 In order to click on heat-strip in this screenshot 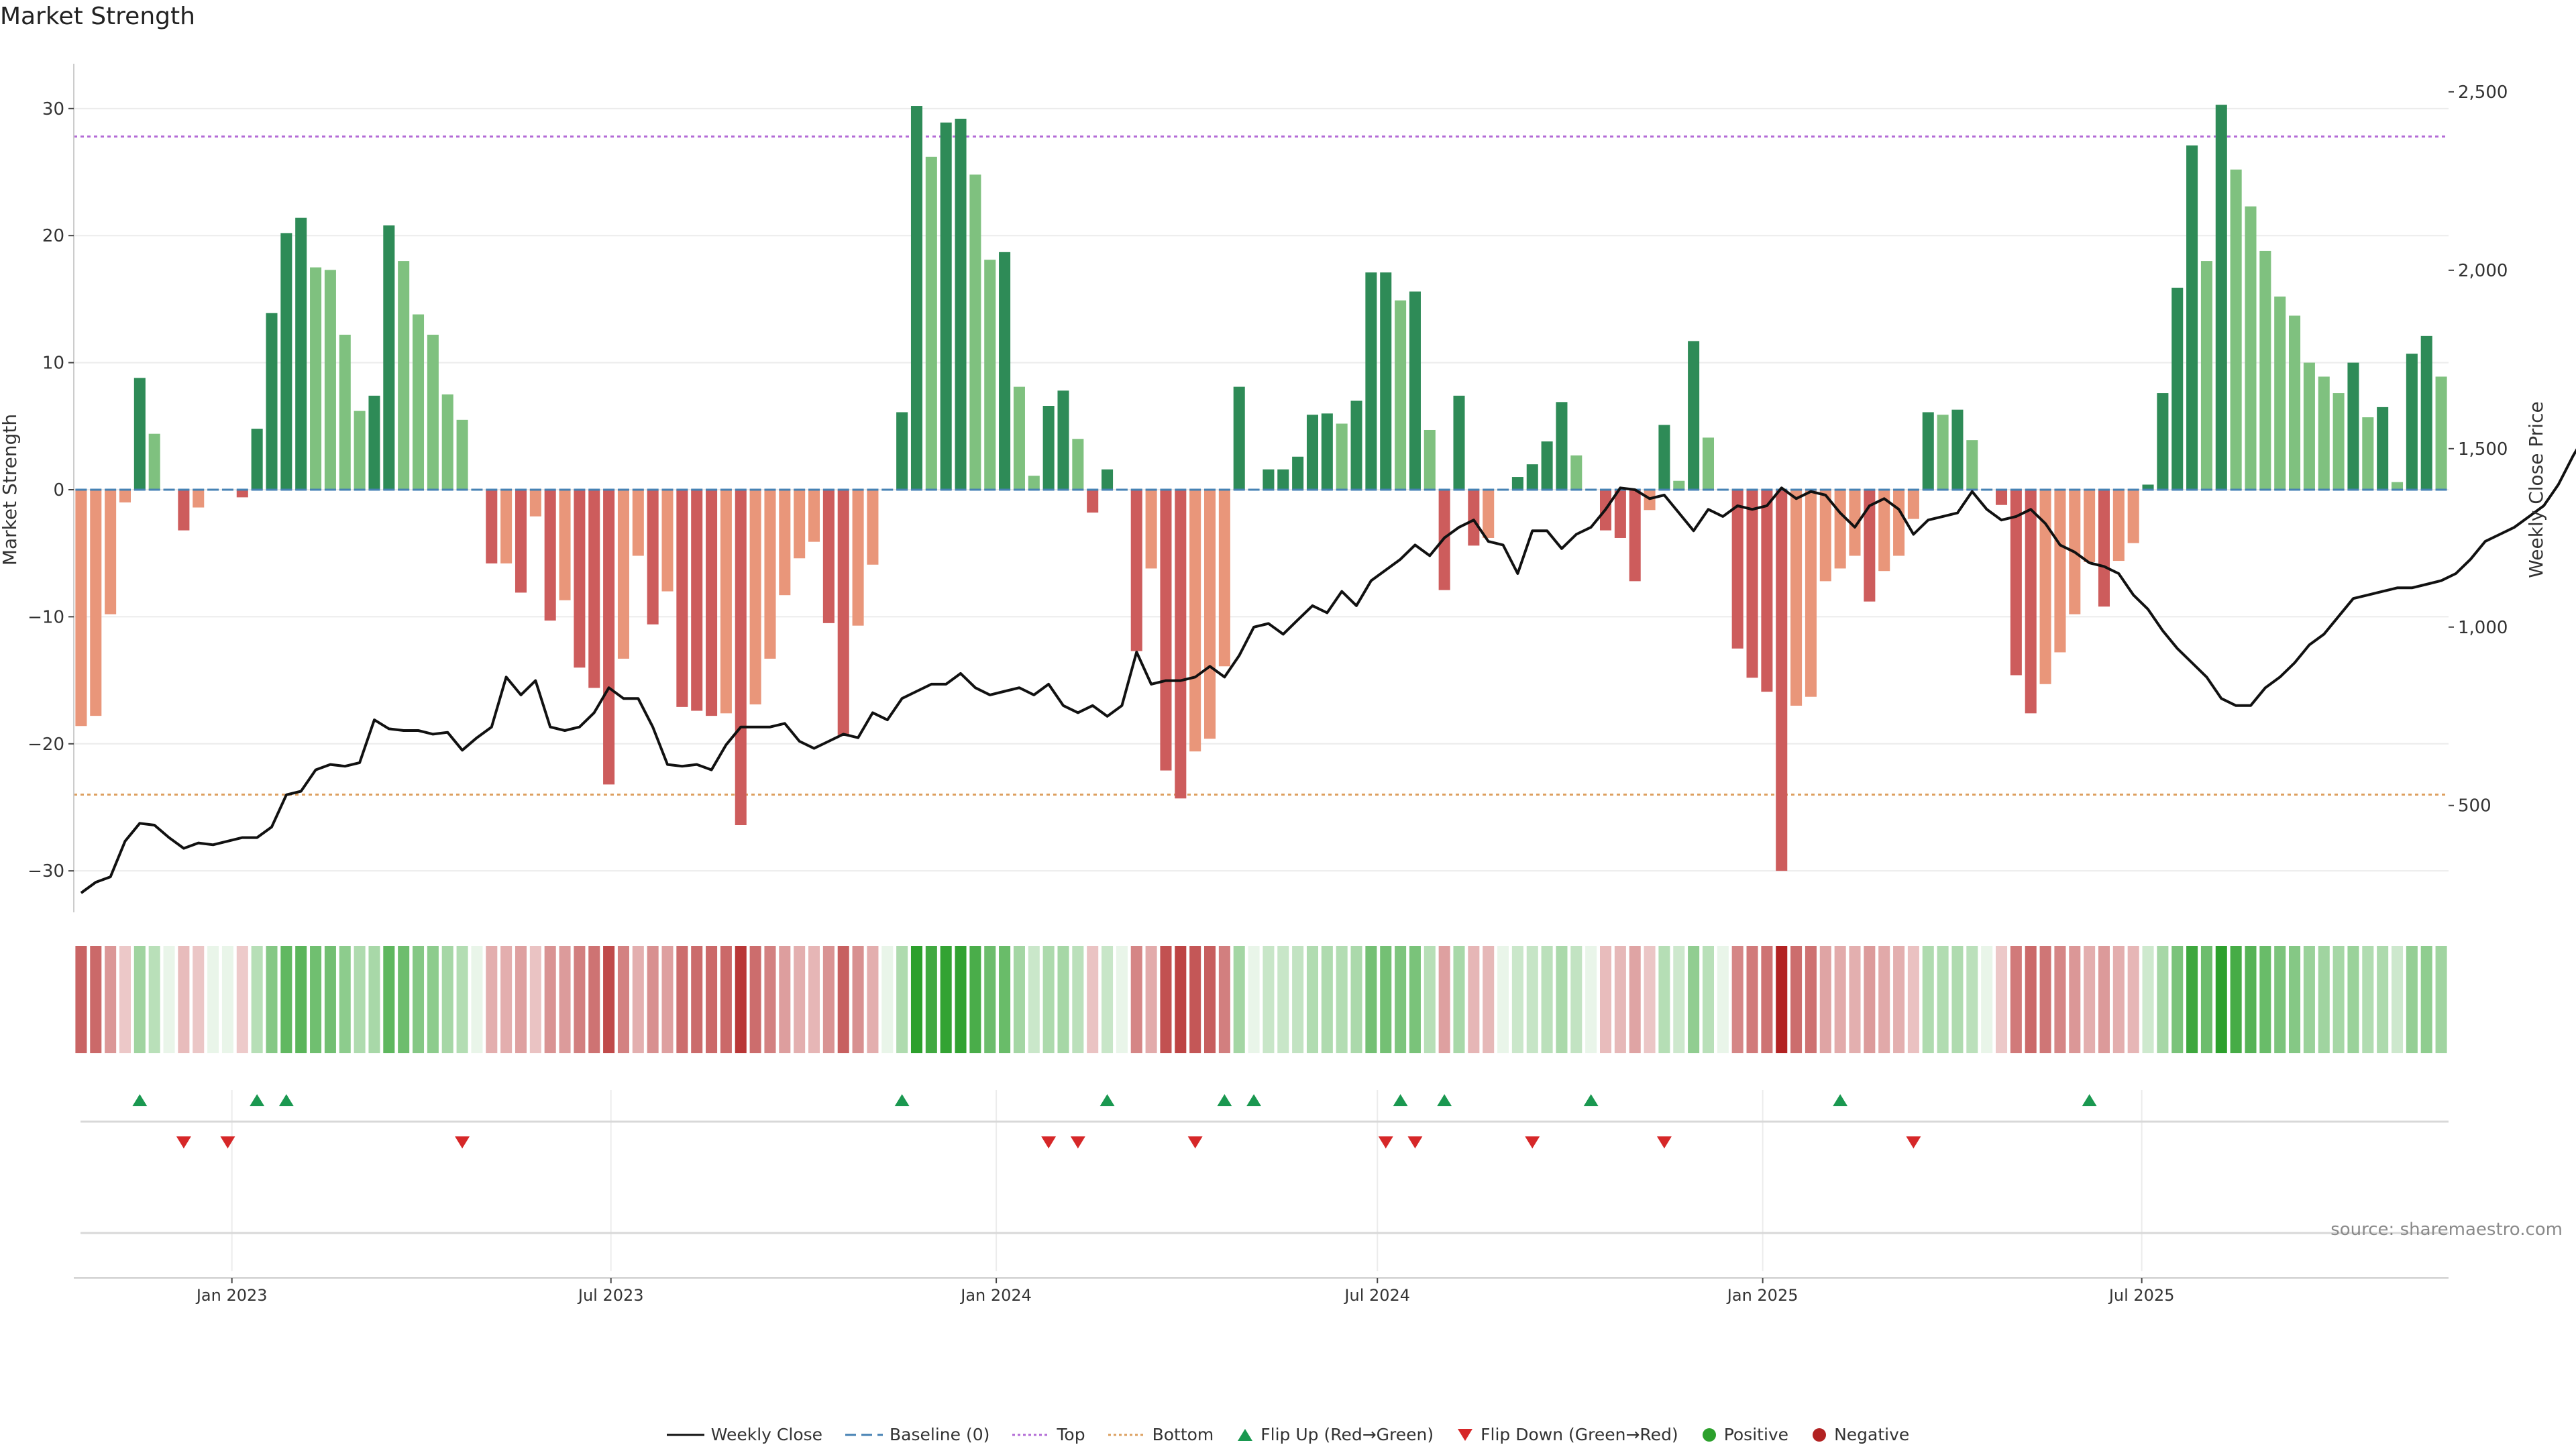, I will do `click(1261, 999)`.